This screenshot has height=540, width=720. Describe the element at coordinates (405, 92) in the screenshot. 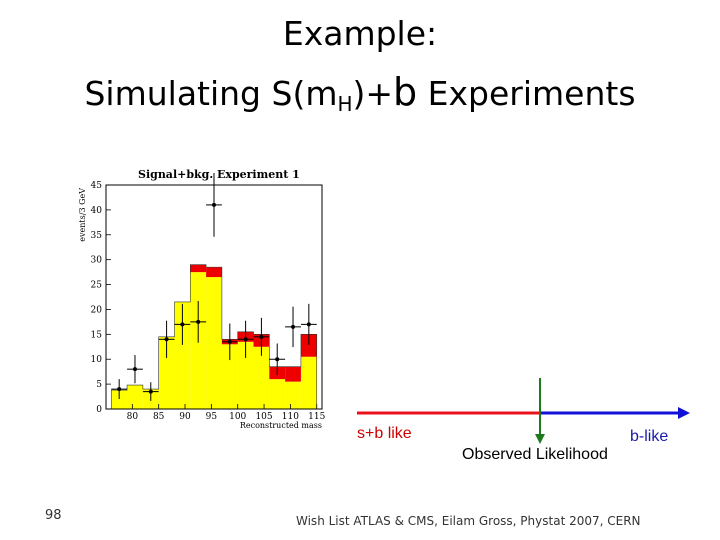

I see `title-b: b` at that location.